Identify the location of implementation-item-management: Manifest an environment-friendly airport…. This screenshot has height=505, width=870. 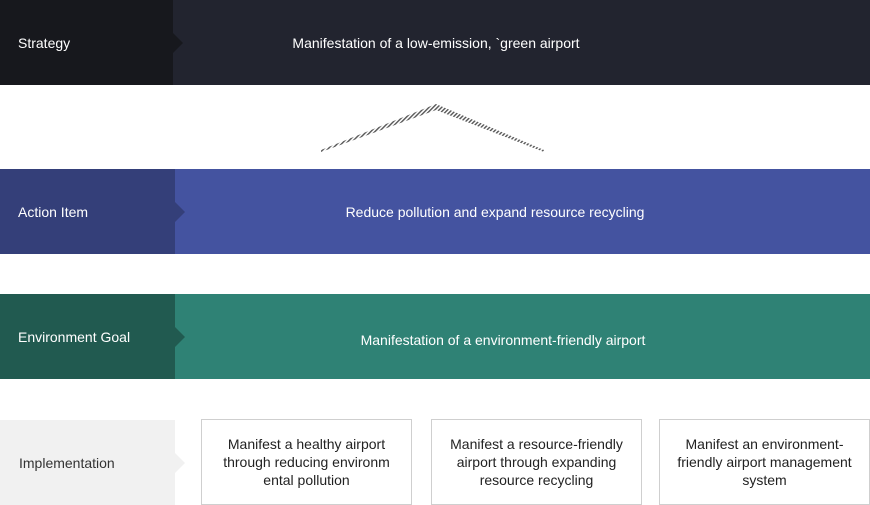
(764, 462).